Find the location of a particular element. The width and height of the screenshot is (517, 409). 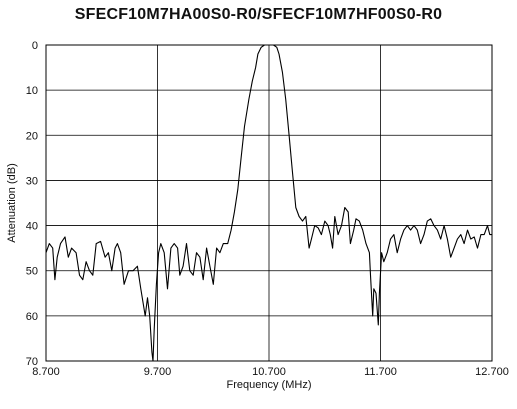

y-tick-label: 50 is located at coordinates (32, 272).